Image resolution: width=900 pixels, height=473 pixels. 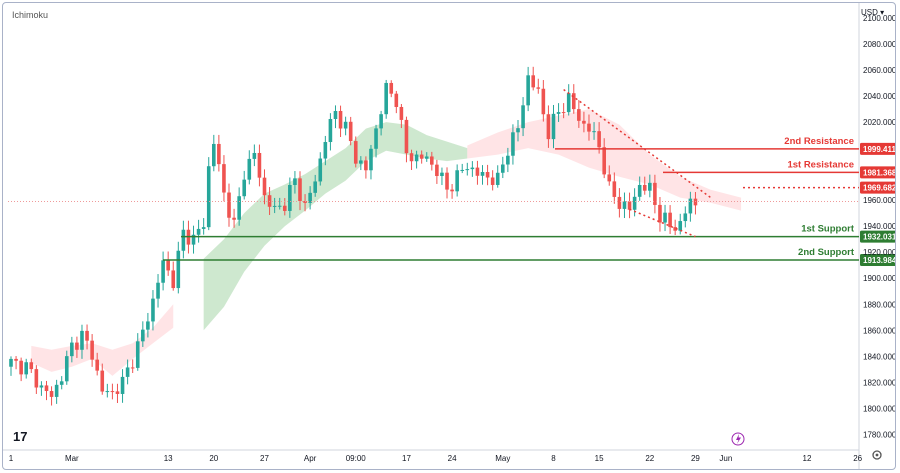 I want to click on gear-icon, so click(x=877, y=455).